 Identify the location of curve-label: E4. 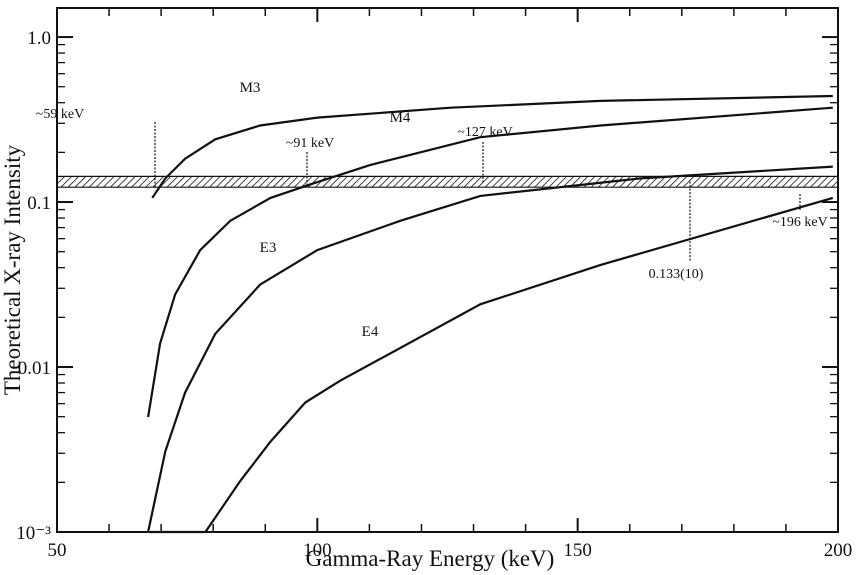
(370, 332).